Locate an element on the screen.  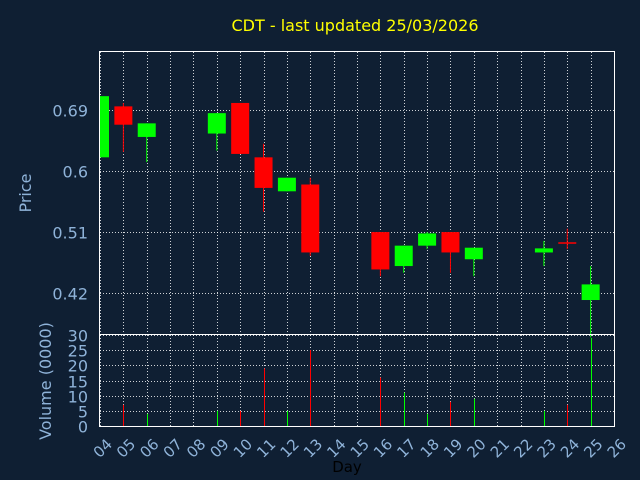
volume-bars is located at coordinates (357, 382).